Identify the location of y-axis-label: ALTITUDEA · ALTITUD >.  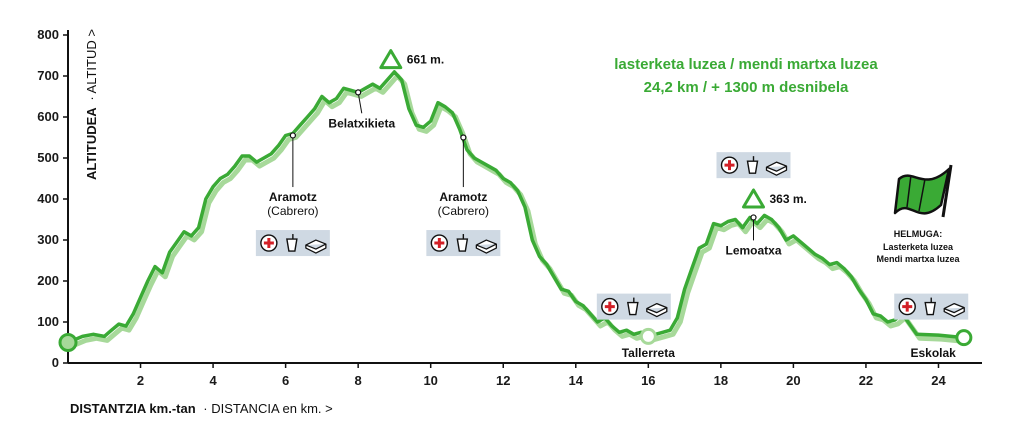
(91, 104).